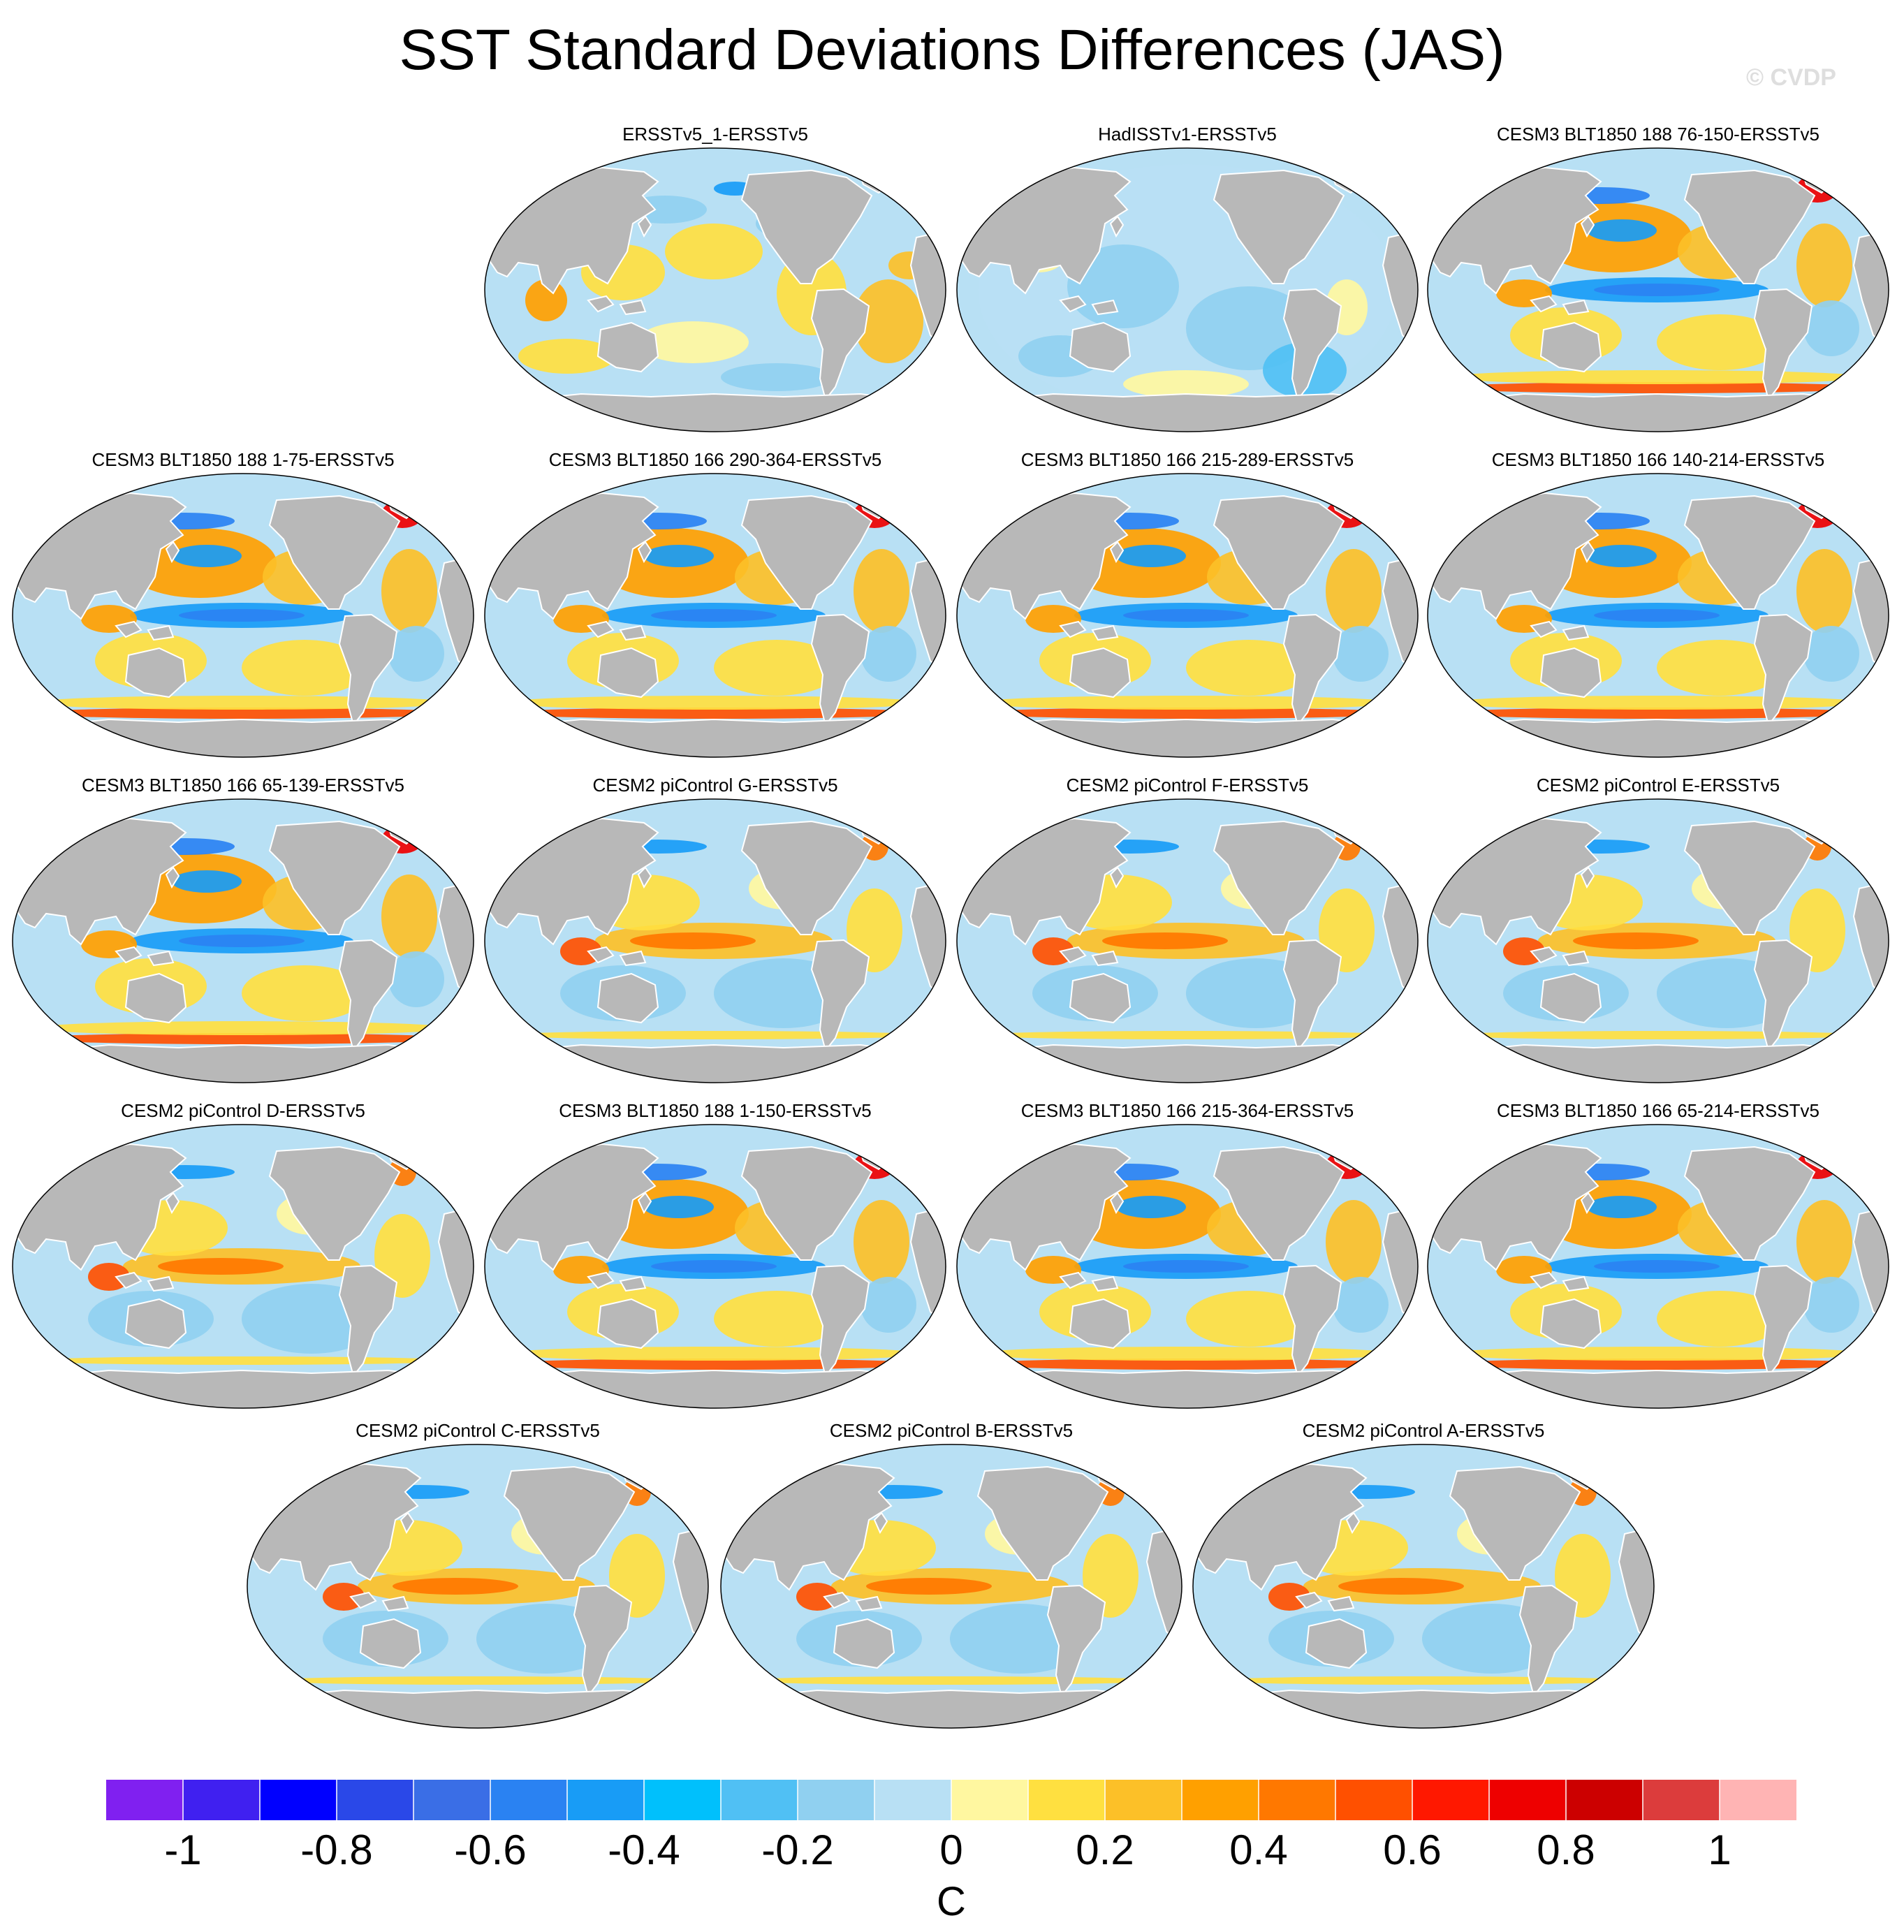 Image resolution: width=1904 pixels, height=1932 pixels. I want to click on colorbar-tick-label: 0.6, so click(1412, 1850).